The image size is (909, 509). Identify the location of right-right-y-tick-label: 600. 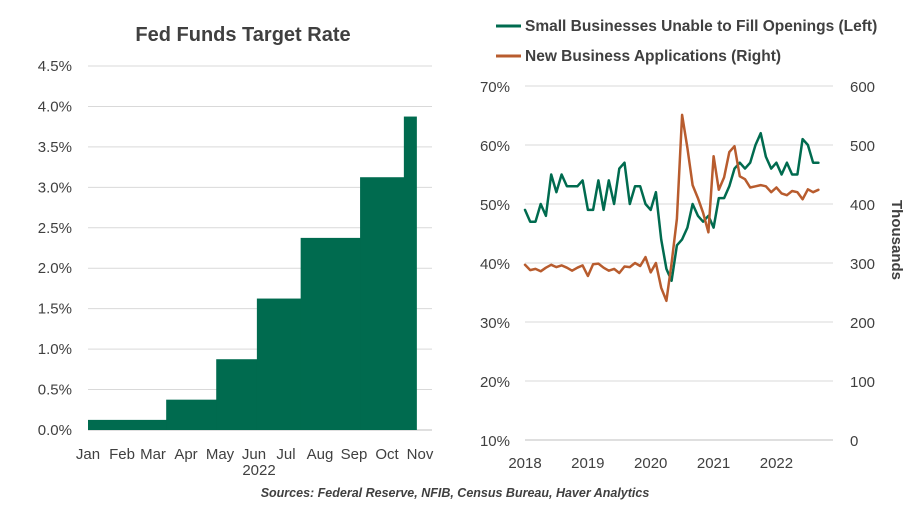
(862, 87).